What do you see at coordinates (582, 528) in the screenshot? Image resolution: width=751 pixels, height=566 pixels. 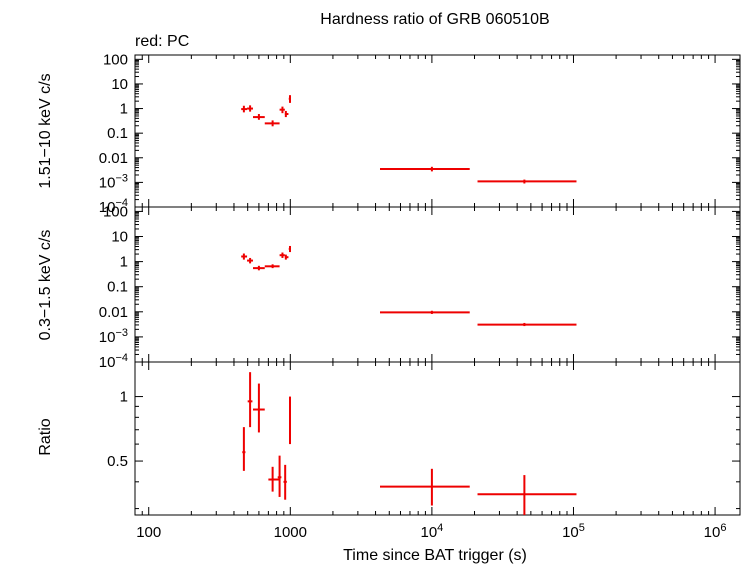 I see `x-tick-label-exponent: 5` at bounding box center [582, 528].